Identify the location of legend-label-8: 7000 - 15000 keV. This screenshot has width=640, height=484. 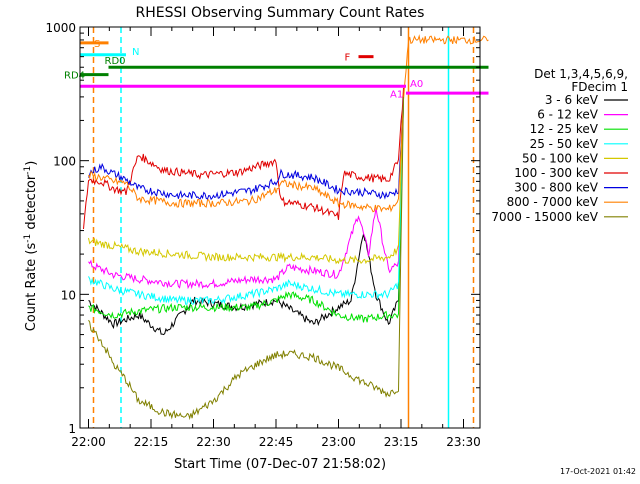
(544, 217).